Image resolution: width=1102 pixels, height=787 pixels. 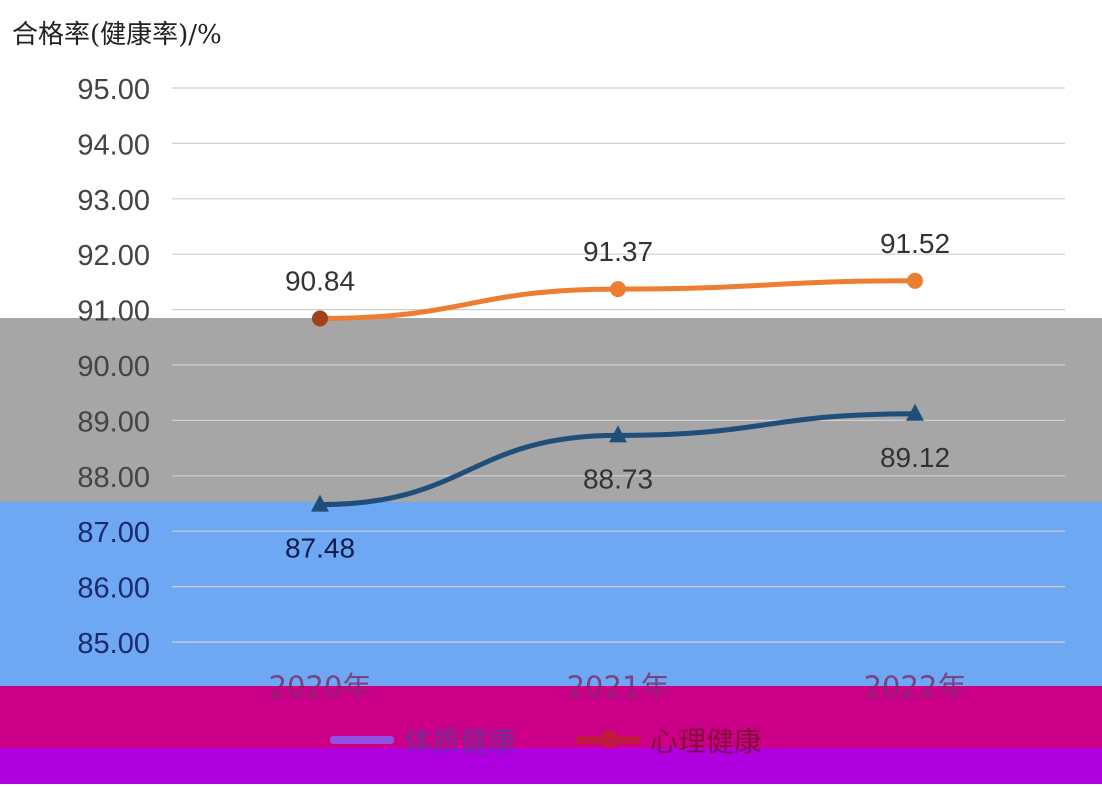 I want to click on y-tick-label: 95.00, so click(x=113, y=90).